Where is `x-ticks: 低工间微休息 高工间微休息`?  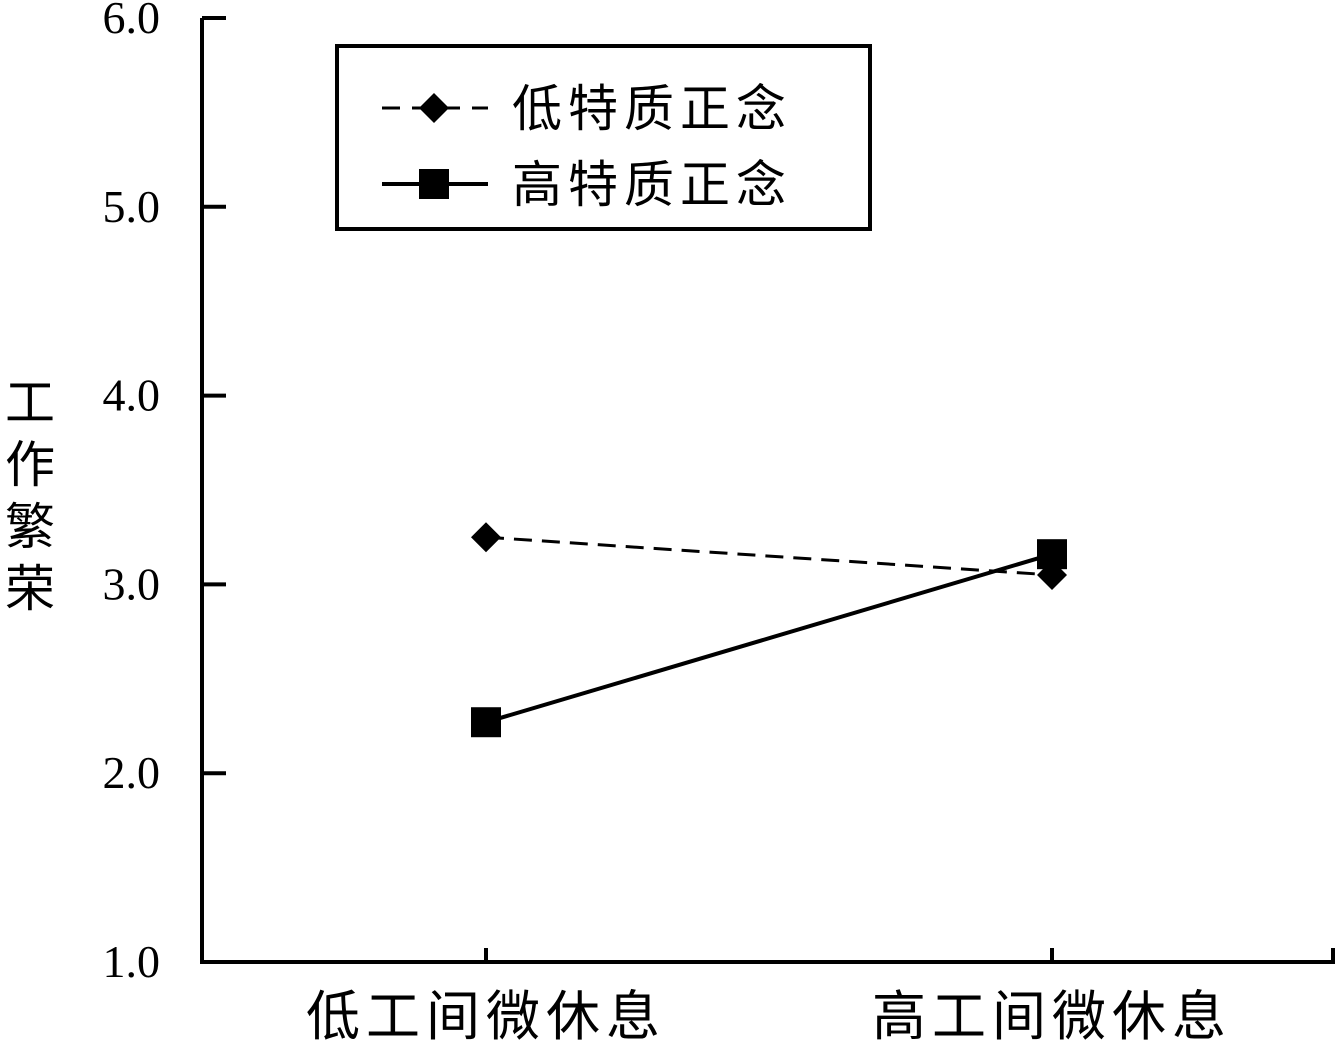 x-ticks: 低工间微休息 高工间微休息 is located at coordinates (820, 995).